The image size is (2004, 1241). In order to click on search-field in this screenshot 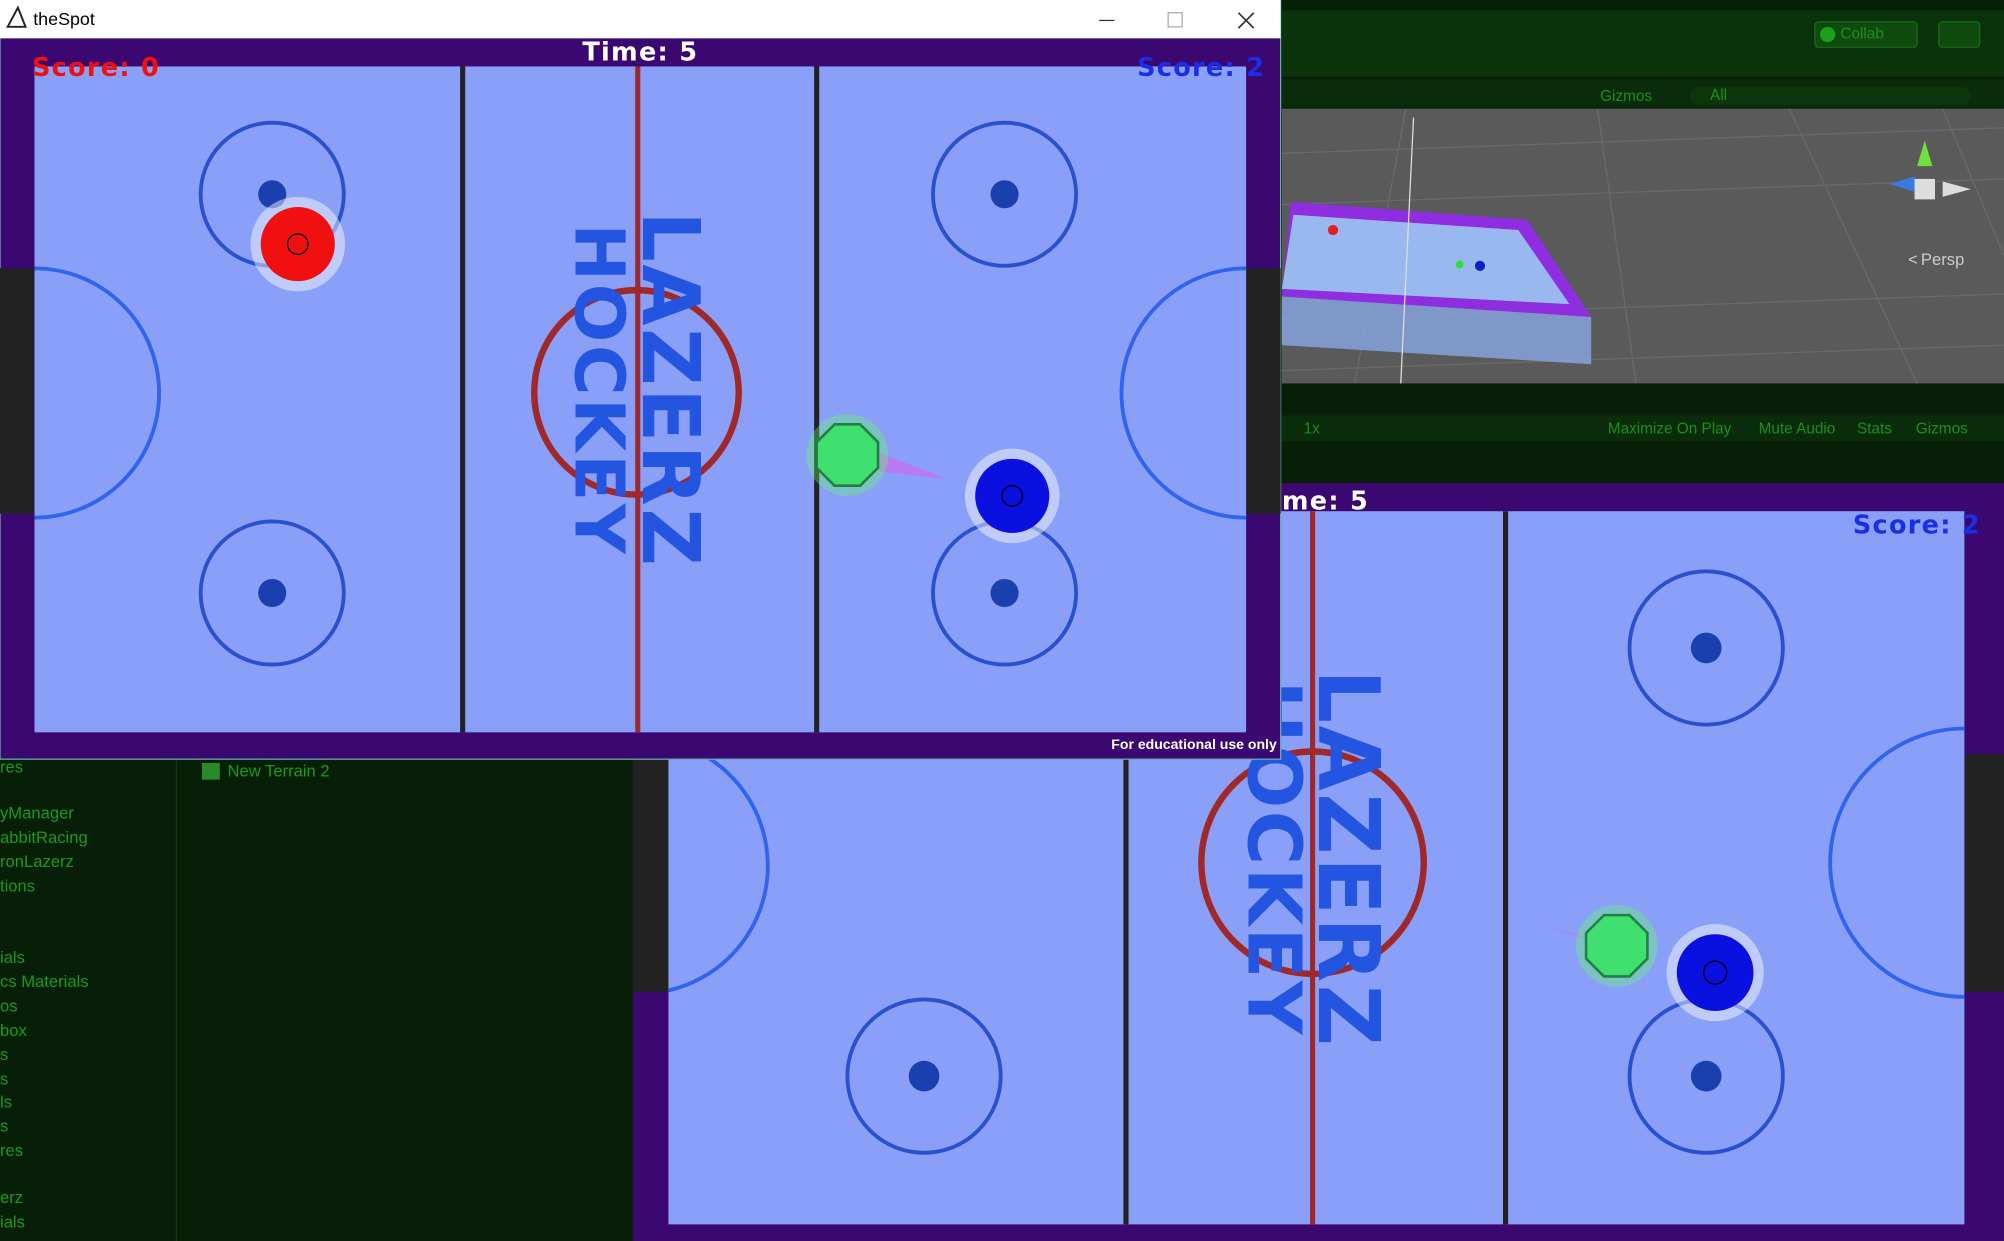, I will do `click(1830, 95)`.